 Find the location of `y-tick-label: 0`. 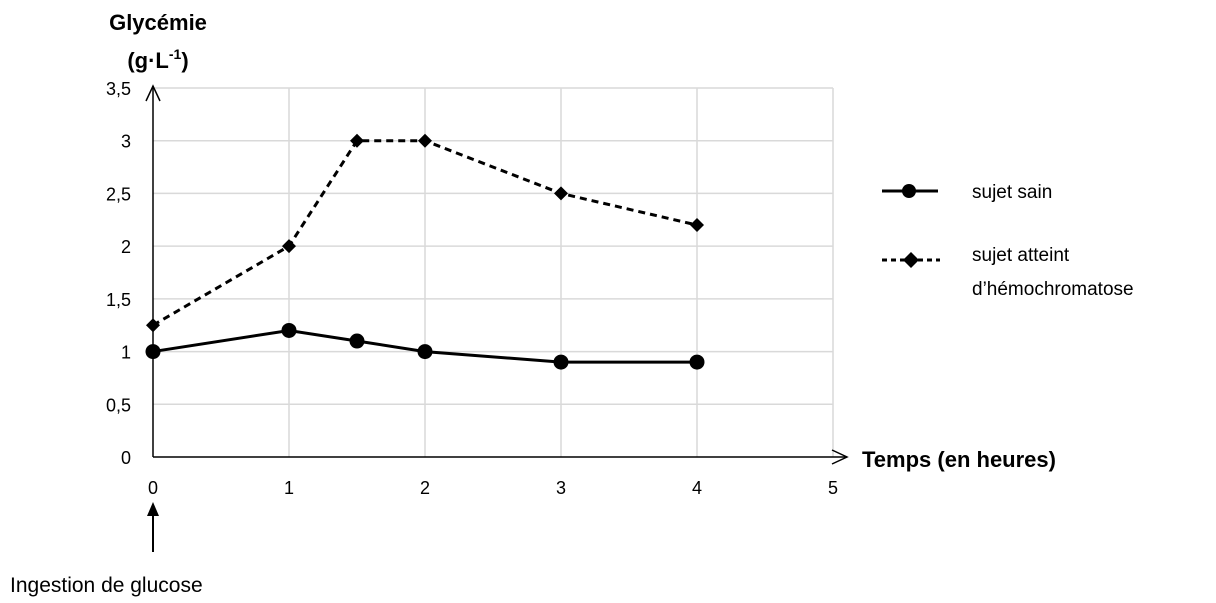

y-tick-label: 0 is located at coordinates (126, 458).